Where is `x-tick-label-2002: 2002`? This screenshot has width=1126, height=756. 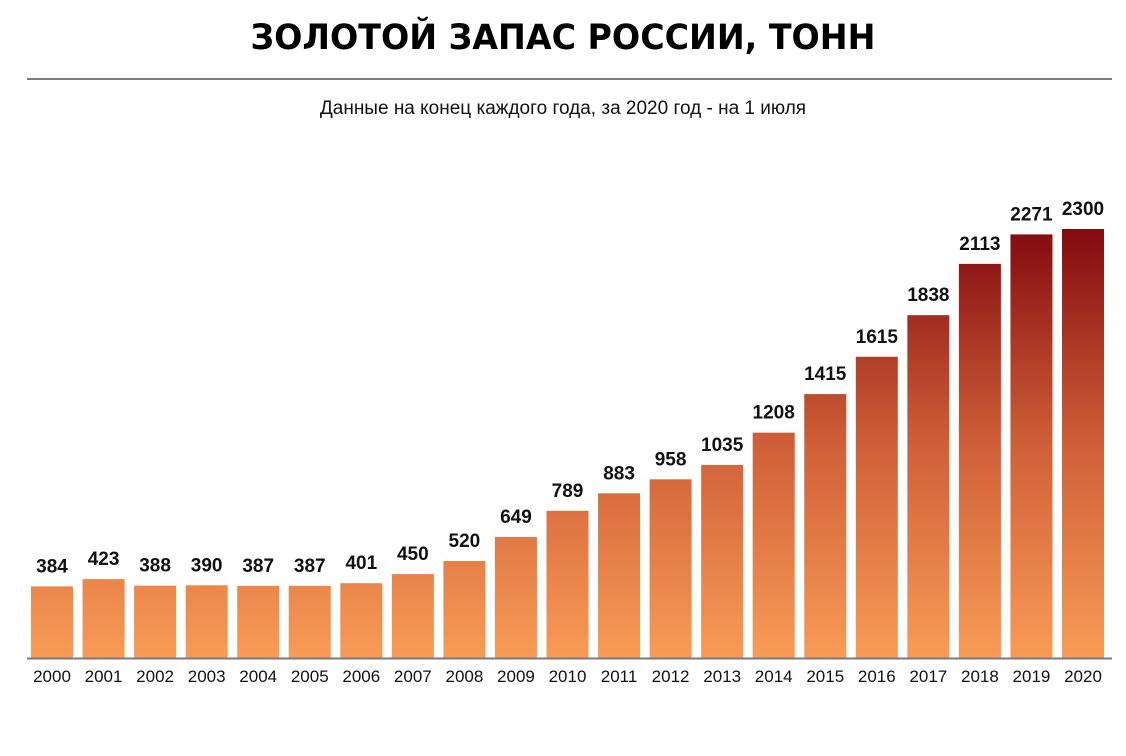
x-tick-label-2002: 2002 is located at coordinates (155, 676).